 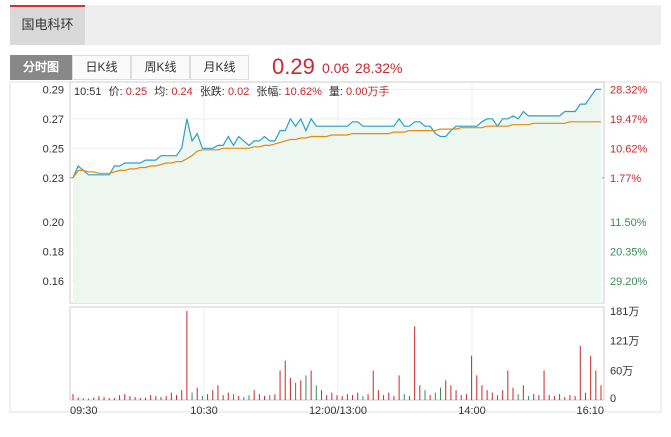 What do you see at coordinates (367, 91) in the screenshot?
I see `info-vol: 0.00万手` at bounding box center [367, 91].